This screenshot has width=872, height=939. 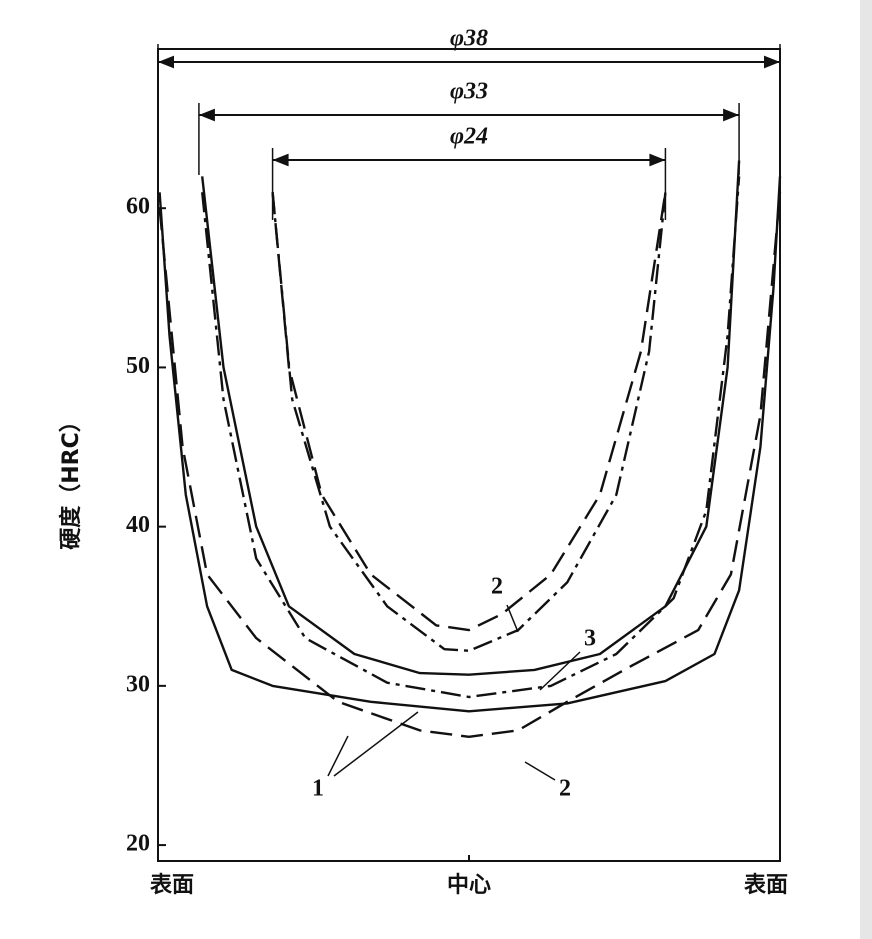 What do you see at coordinates (138, 684) in the screenshot?
I see `y-tick-label: 30` at bounding box center [138, 684].